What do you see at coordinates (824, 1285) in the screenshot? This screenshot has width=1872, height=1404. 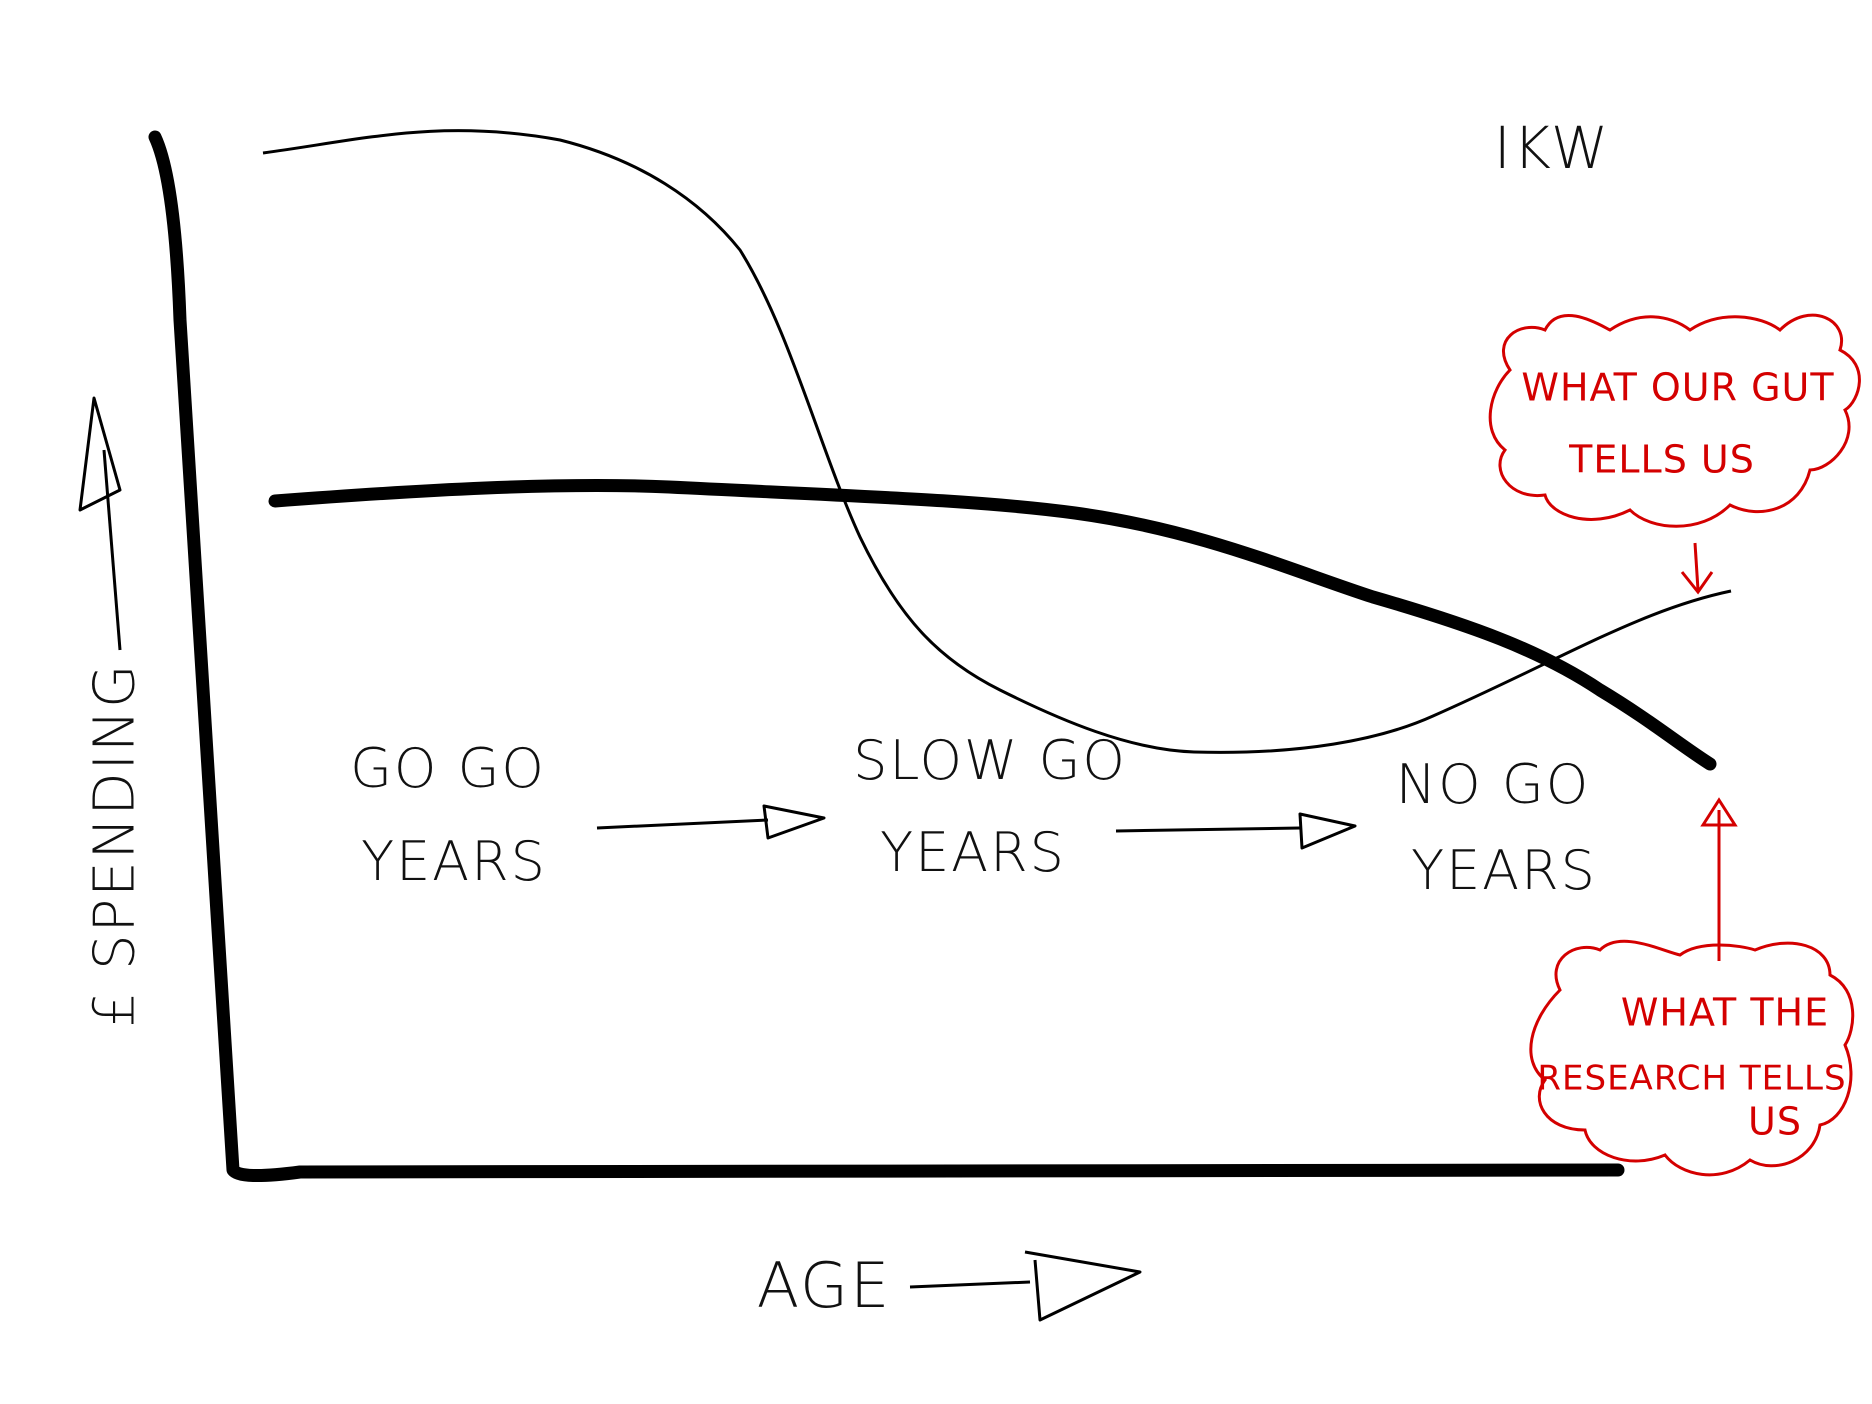 I see `x-axis-label: AGE` at bounding box center [824, 1285].